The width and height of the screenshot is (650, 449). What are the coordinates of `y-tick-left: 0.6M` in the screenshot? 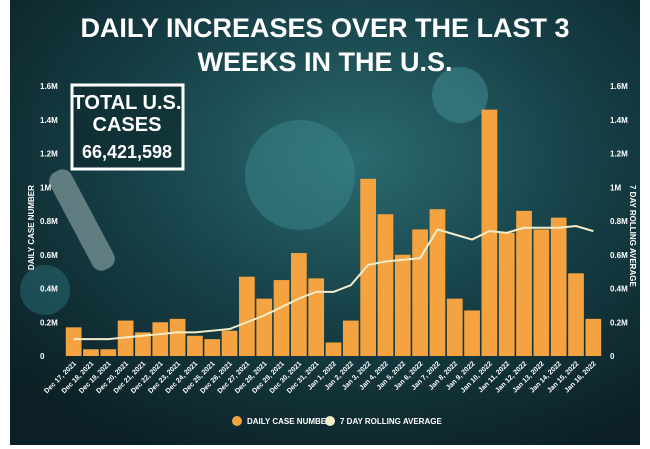 It's located at (49, 255).